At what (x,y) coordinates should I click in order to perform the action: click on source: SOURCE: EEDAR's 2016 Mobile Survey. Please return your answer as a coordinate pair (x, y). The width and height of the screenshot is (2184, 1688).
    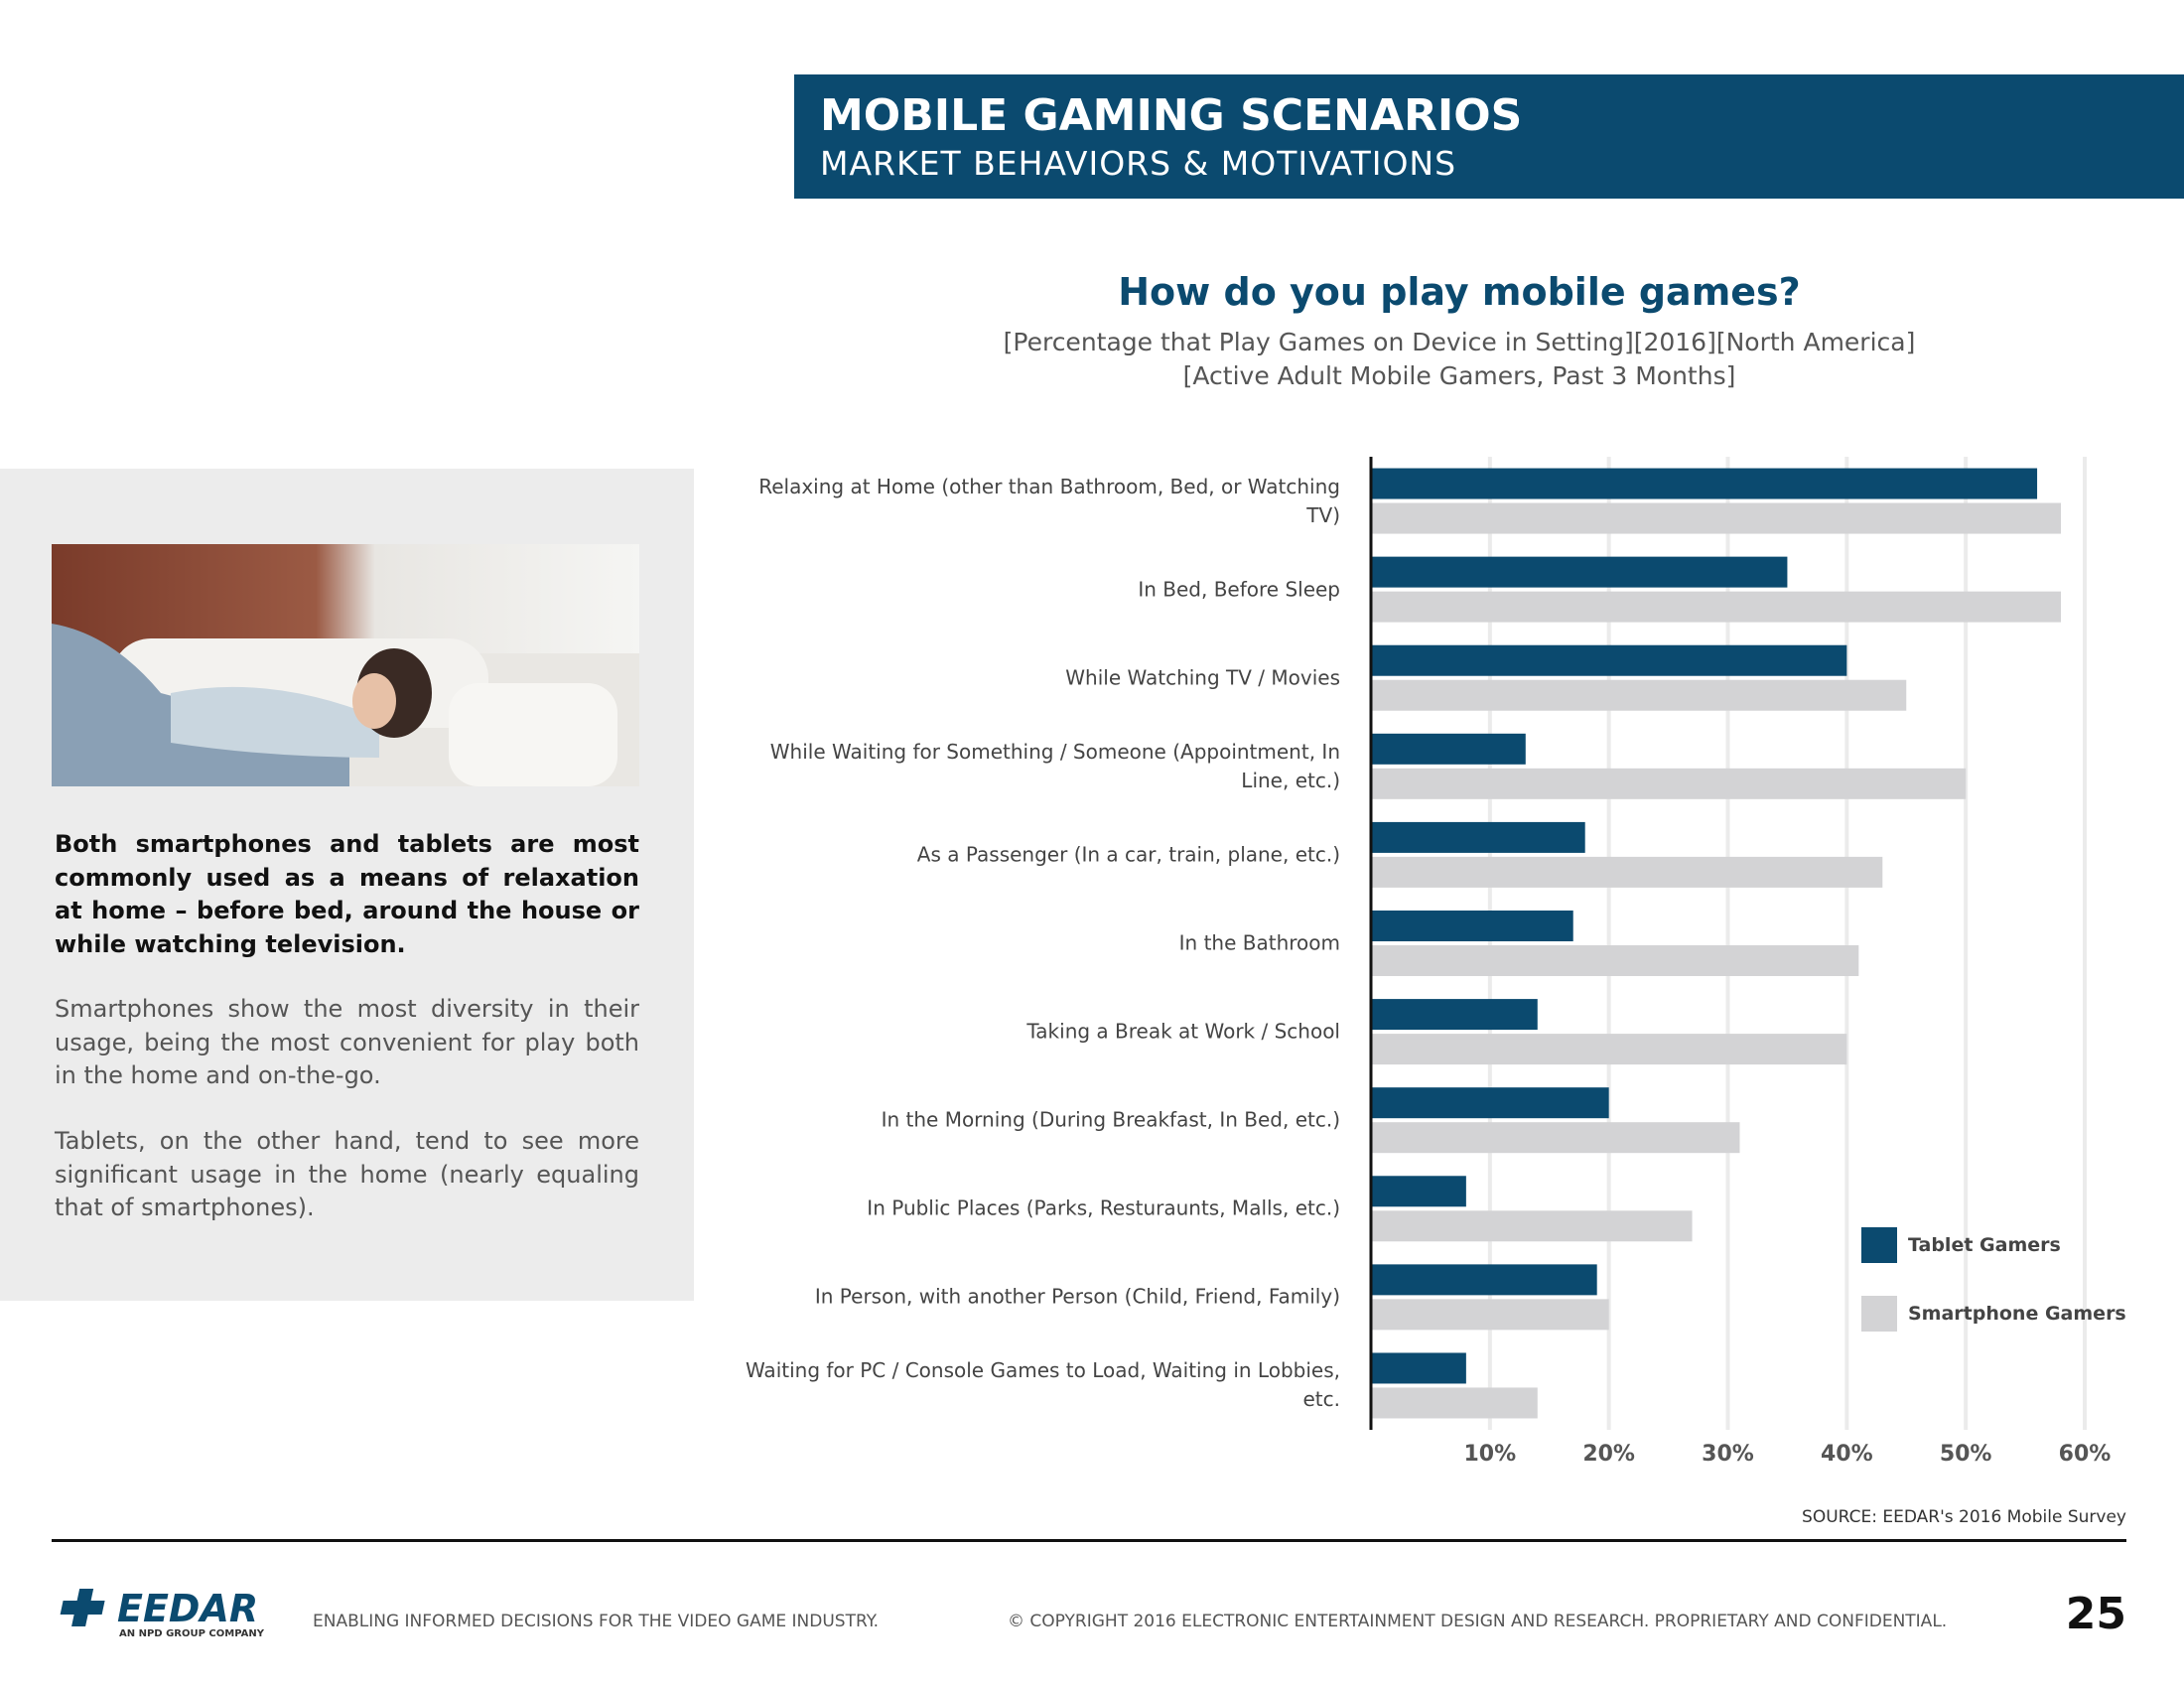
    Looking at the image, I should click on (1964, 1517).